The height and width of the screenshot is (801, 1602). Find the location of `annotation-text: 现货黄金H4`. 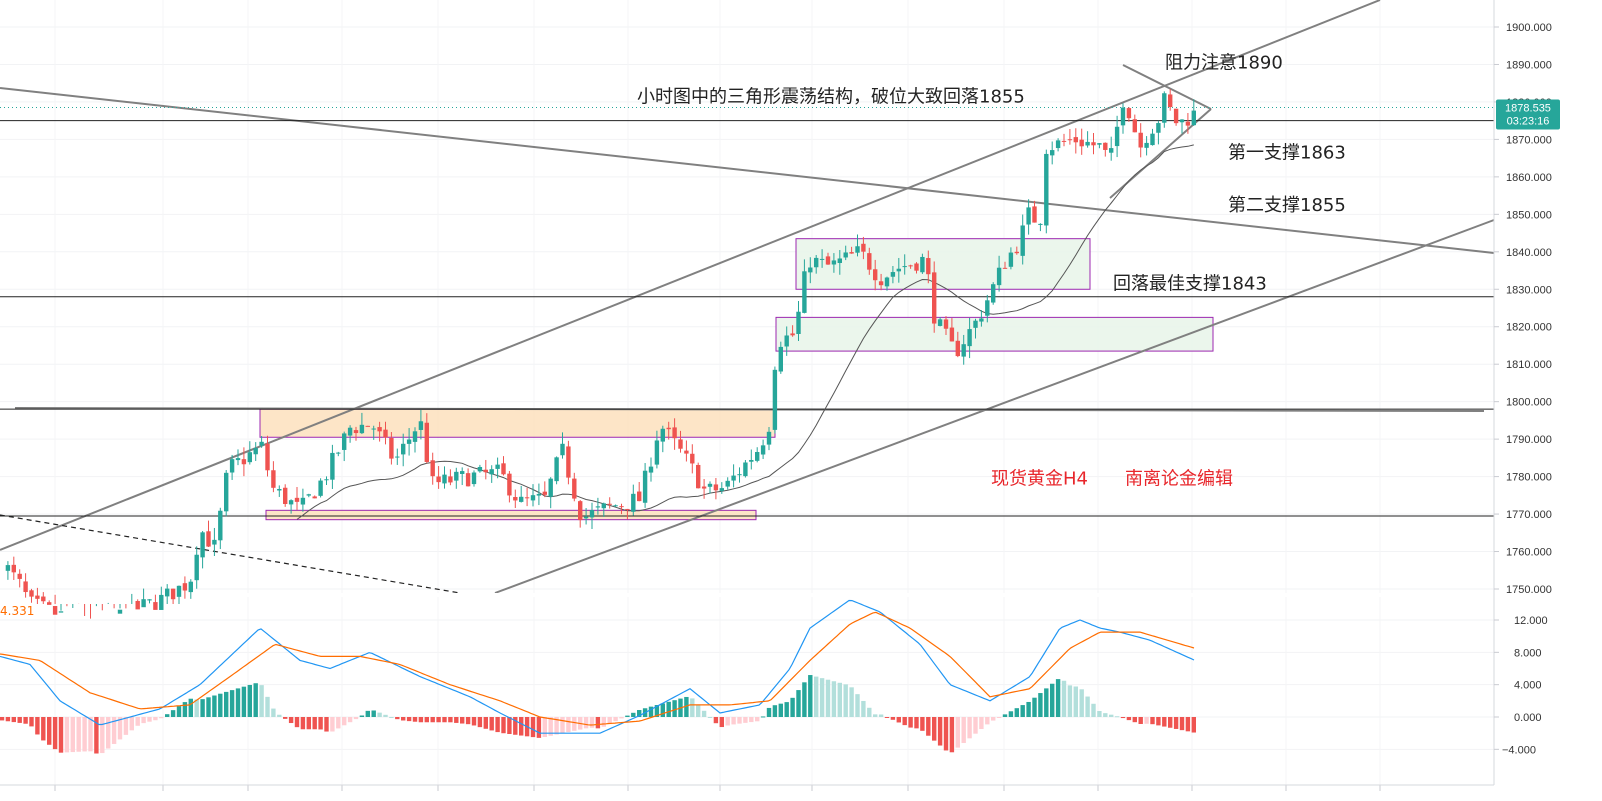

annotation-text: 现货黄金H4 is located at coordinates (1039, 478).